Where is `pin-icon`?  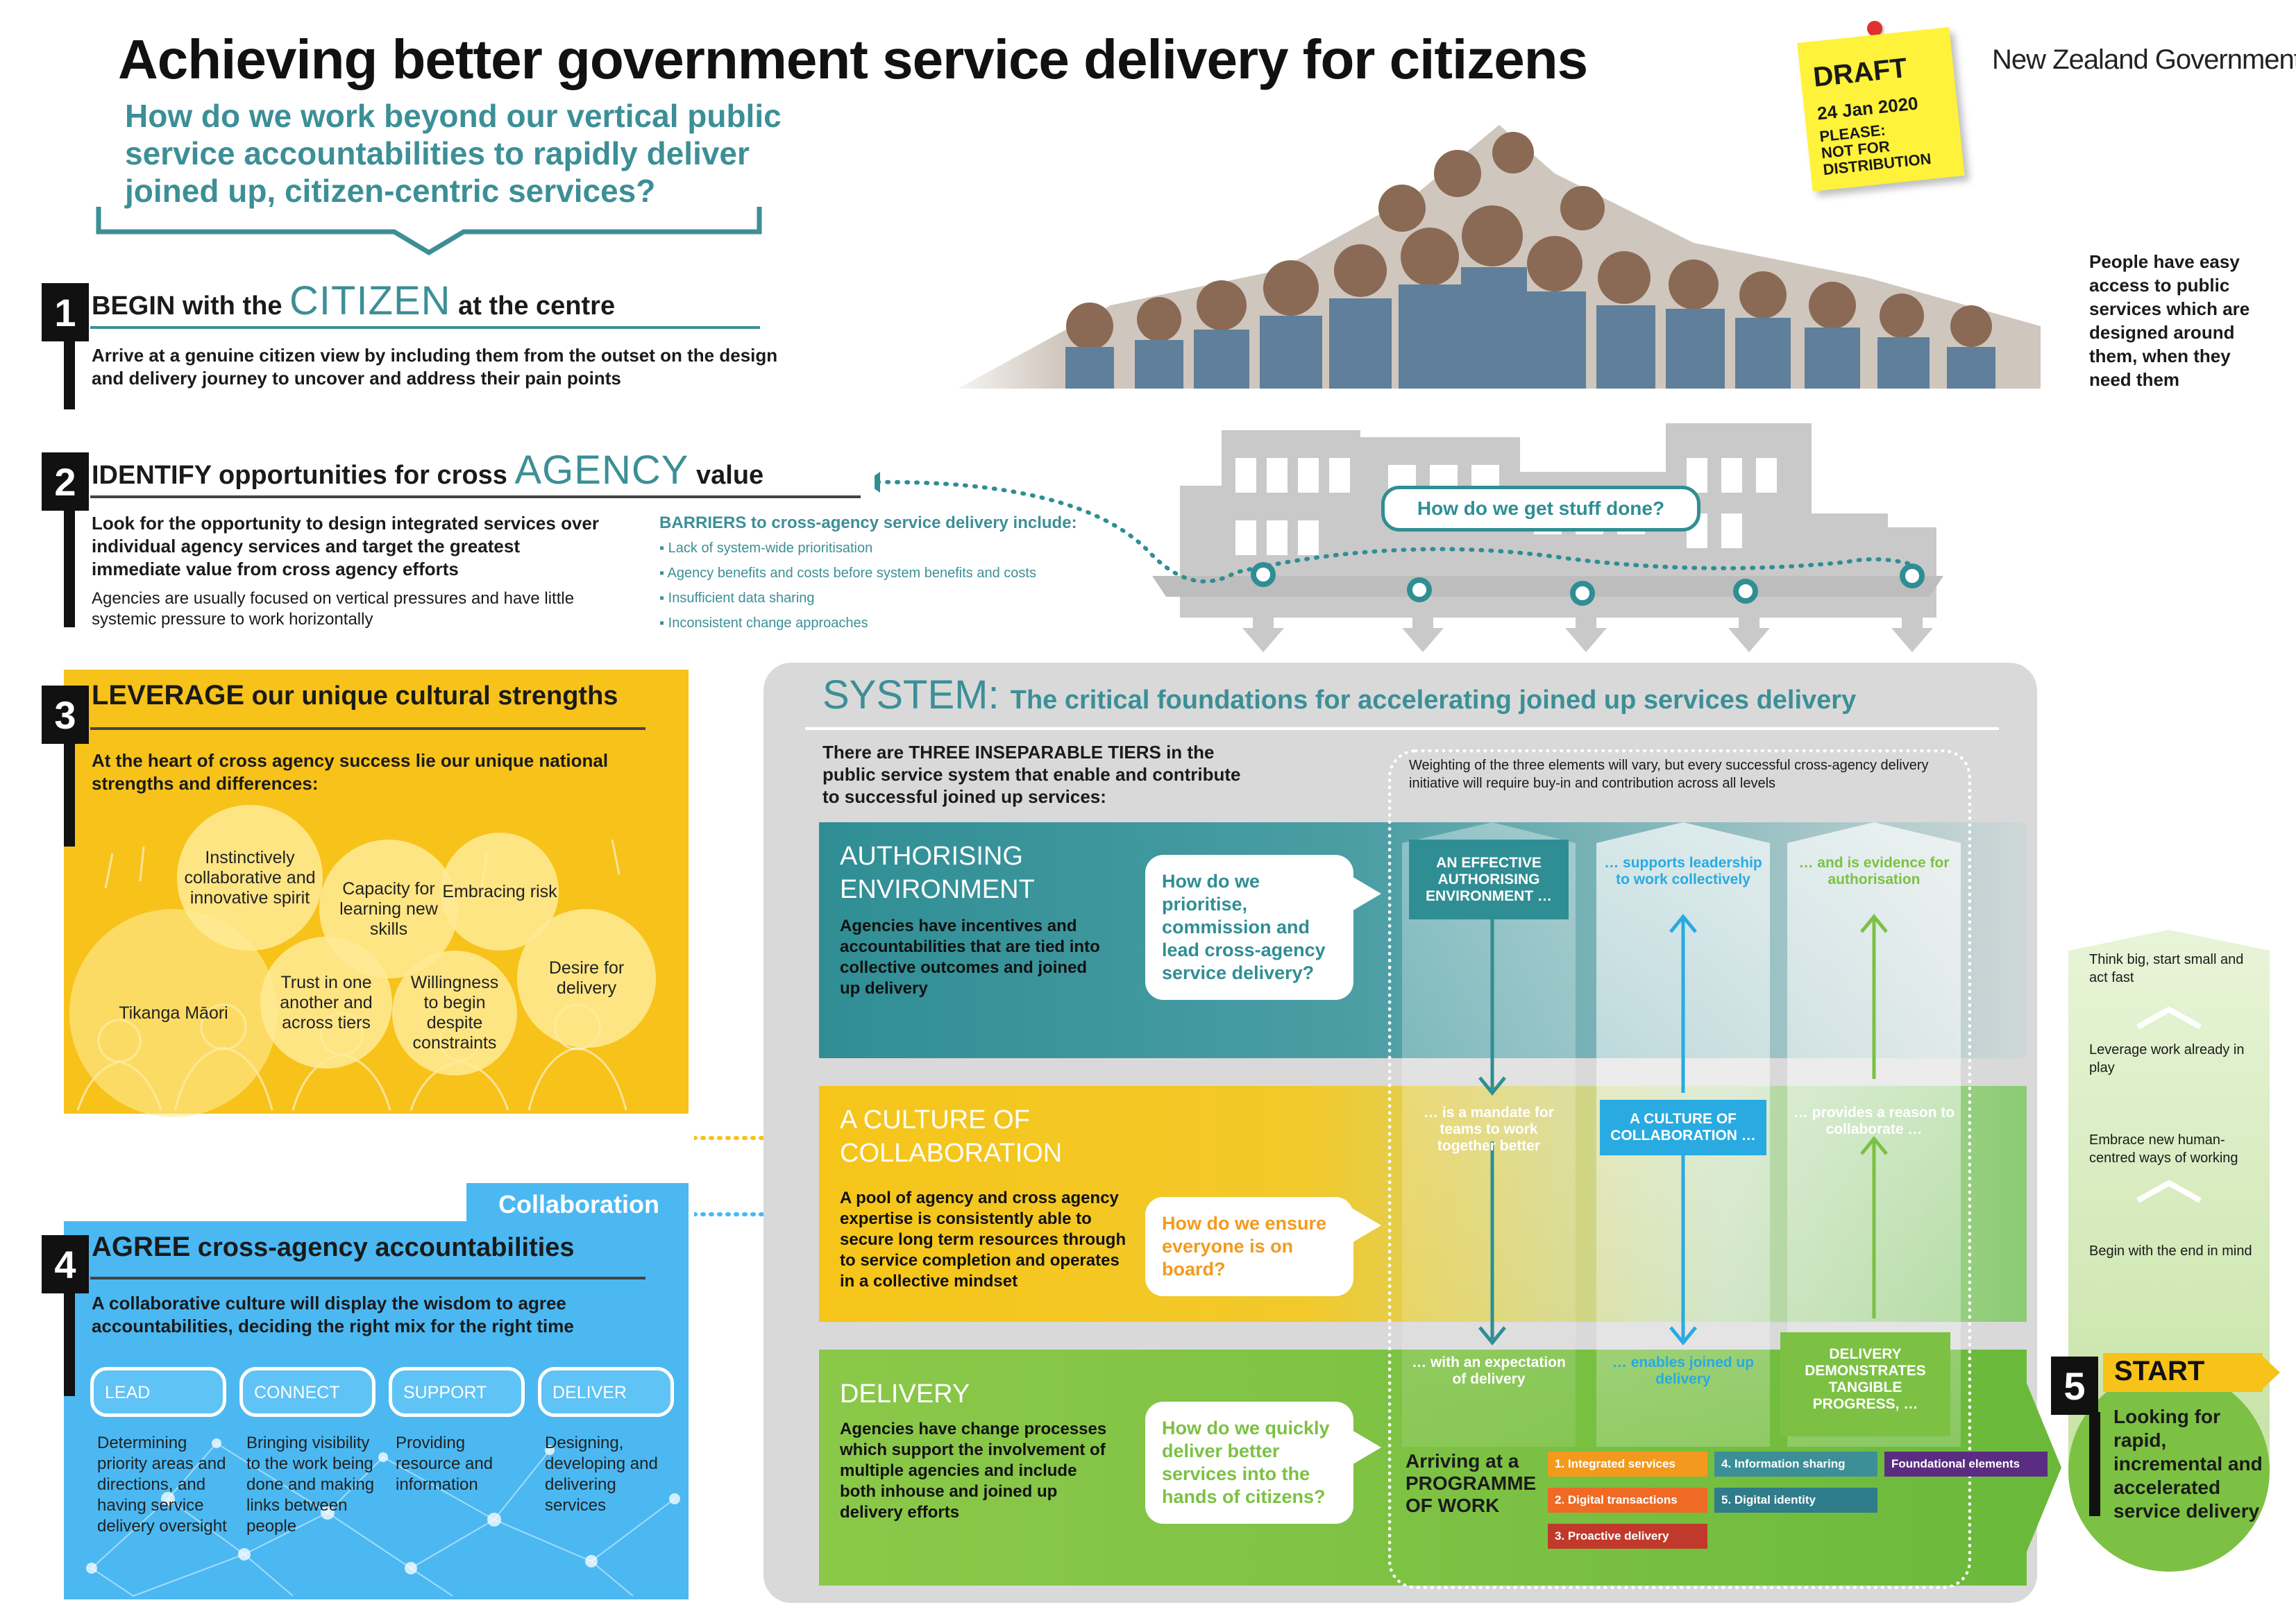
pin-icon is located at coordinates (1875, 28).